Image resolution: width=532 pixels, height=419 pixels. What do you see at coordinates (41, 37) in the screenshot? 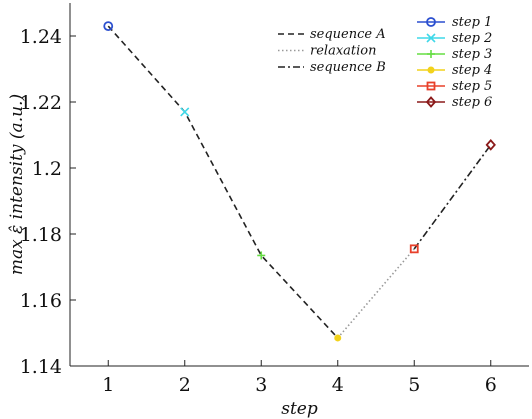
I see `y-tick-label: 1.24` at bounding box center [41, 37].